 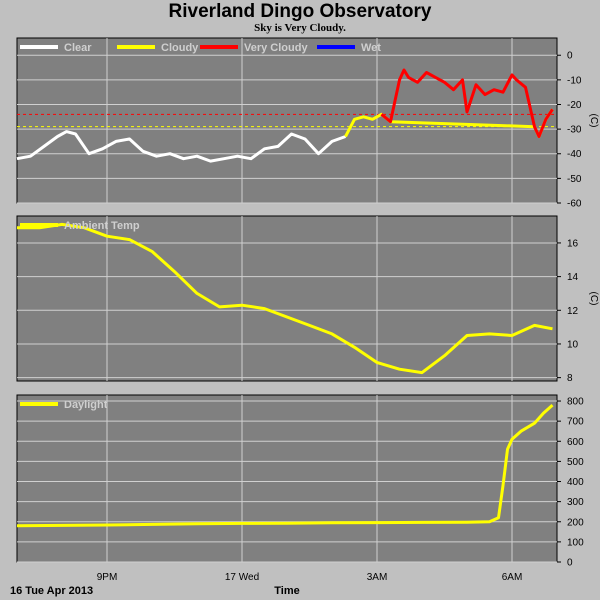 What do you see at coordinates (377, 577) in the screenshot?
I see `x-tick-label: 3AM` at bounding box center [377, 577].